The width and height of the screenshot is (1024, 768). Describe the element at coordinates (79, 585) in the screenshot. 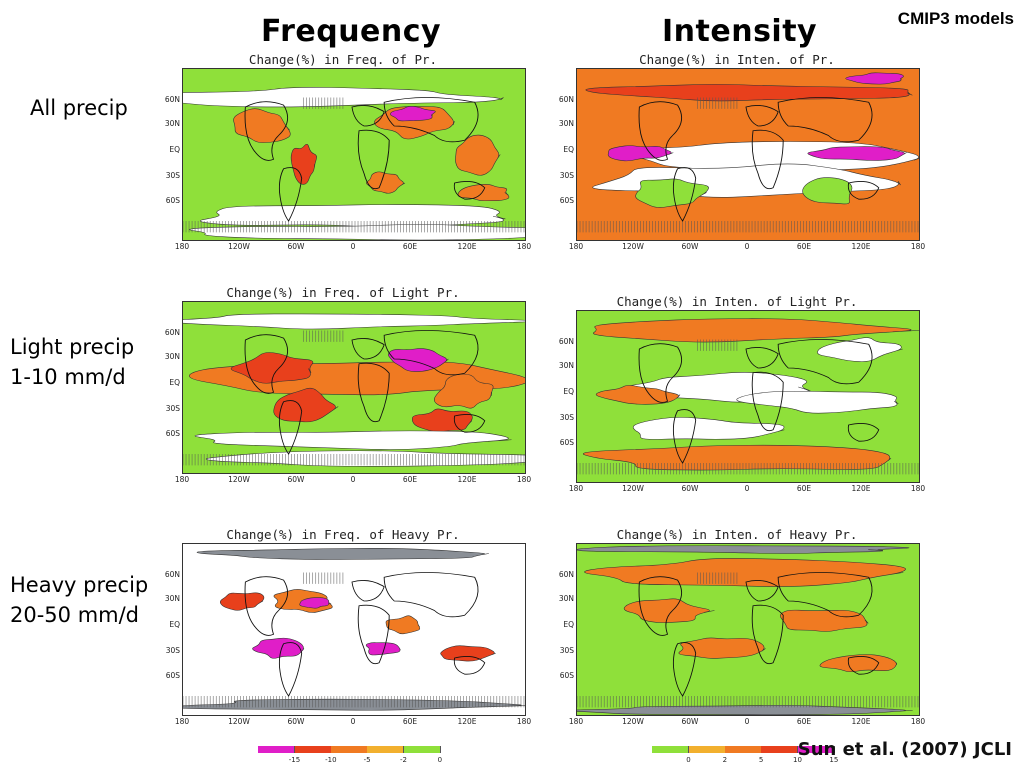

I see `row-label-heavy-line1: Heavy precip` at that location.